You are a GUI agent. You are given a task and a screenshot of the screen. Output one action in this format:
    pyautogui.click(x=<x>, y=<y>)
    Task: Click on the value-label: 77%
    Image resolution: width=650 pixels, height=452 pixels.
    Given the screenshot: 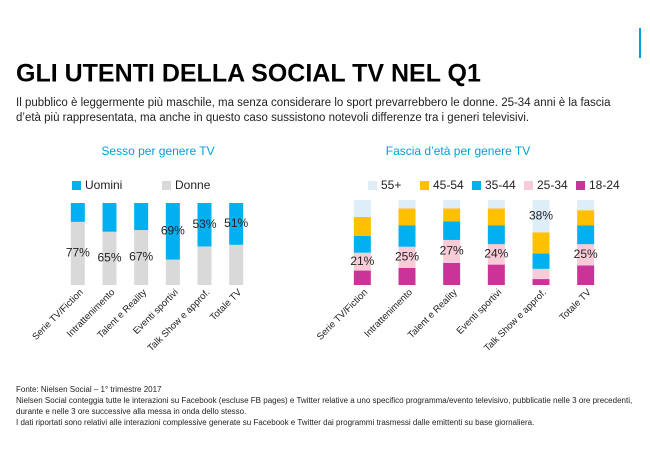 What is the action you would take?
    pyautogui.click(x=78, y=253)
    